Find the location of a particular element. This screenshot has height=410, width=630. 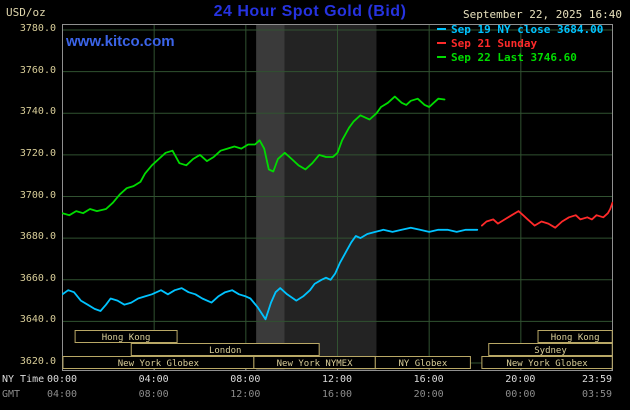

chart-datetime: September 22, 2025 16:40 is located at coordinates (542, 14).